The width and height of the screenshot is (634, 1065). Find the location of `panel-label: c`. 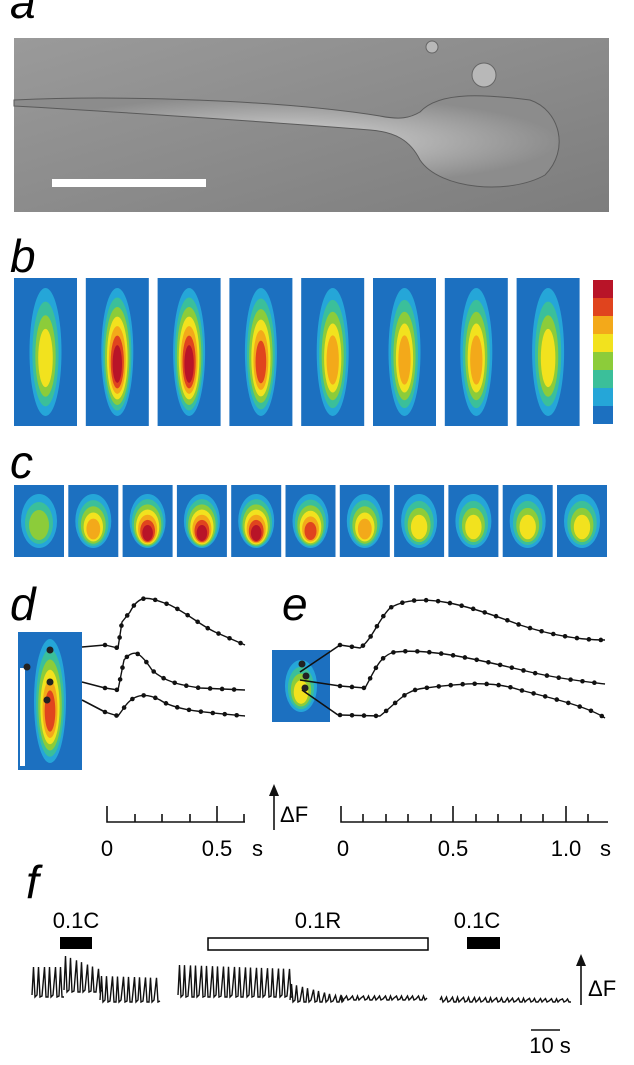

panel-label: c is located at coordinates (21, 462).